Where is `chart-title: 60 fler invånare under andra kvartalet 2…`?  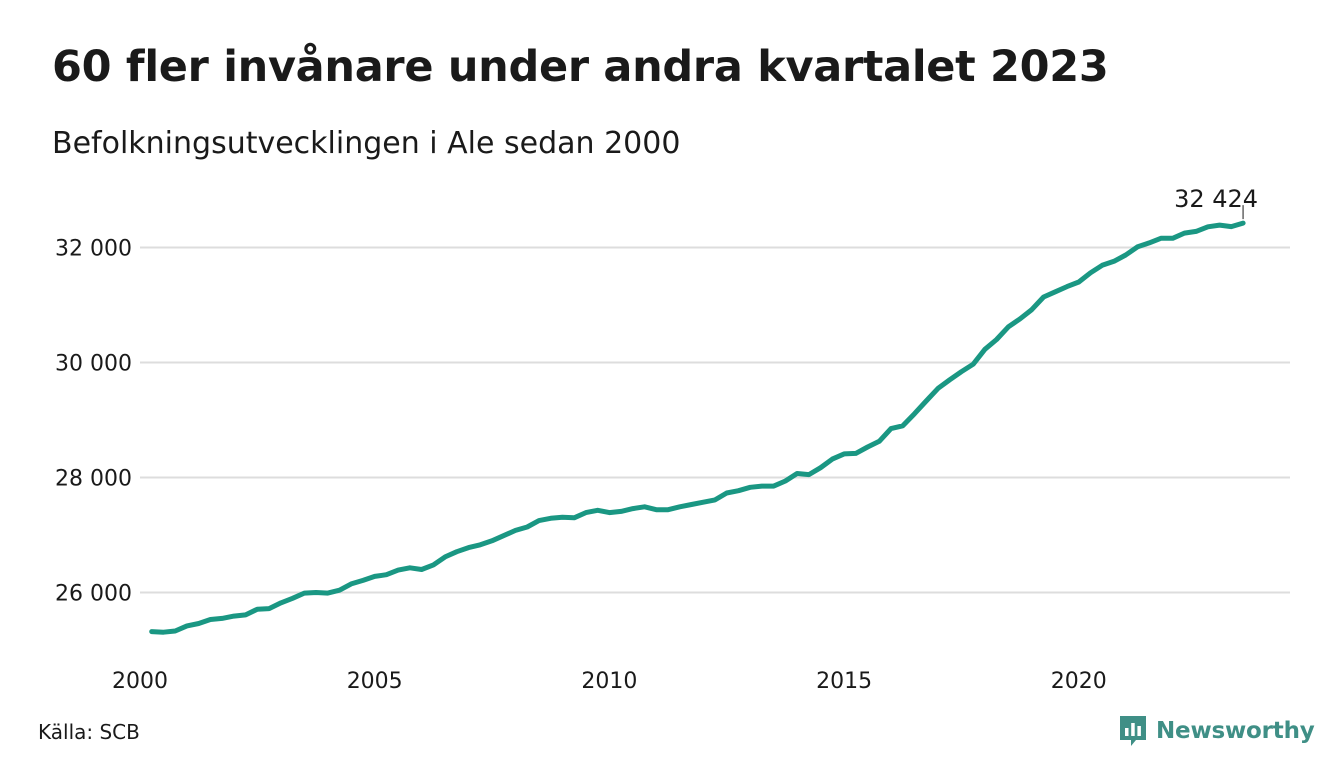
chart-title: 60 fler invånare under andra kvartalet 2… is located at coordinates (580, 67).